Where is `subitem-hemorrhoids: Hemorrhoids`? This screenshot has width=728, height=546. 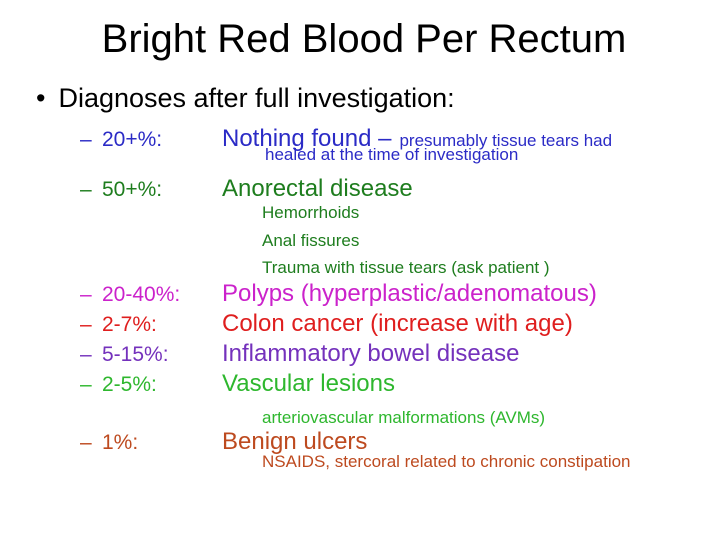
subitem-hemorrhoids: Hemorrhoids is located at coordinates (311, 212).